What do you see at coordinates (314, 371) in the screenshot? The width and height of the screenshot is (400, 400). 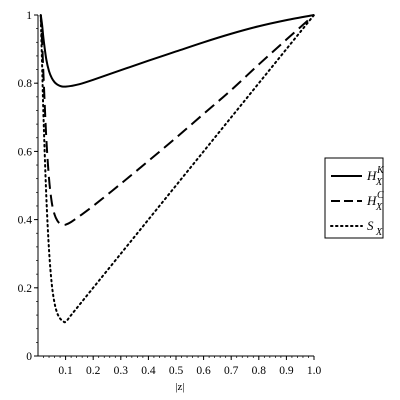 I see `x-tick-label: 1.0` at bounding box center [314, 371].